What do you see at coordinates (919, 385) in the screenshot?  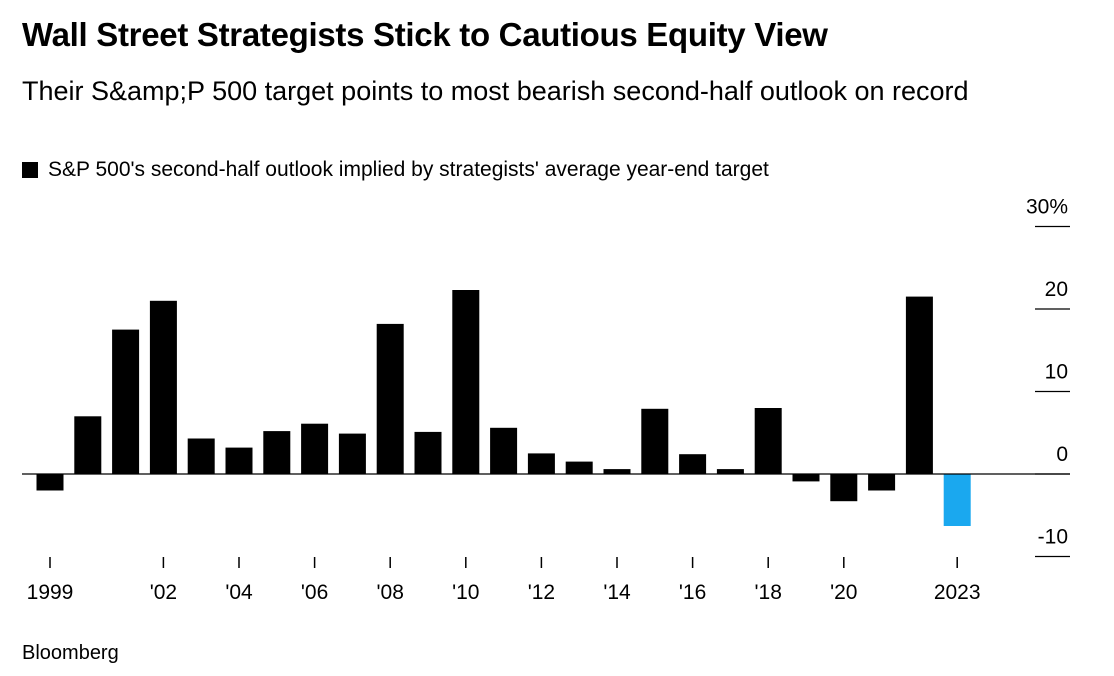 I see `bar-2022` at bounding box center [919, 385].